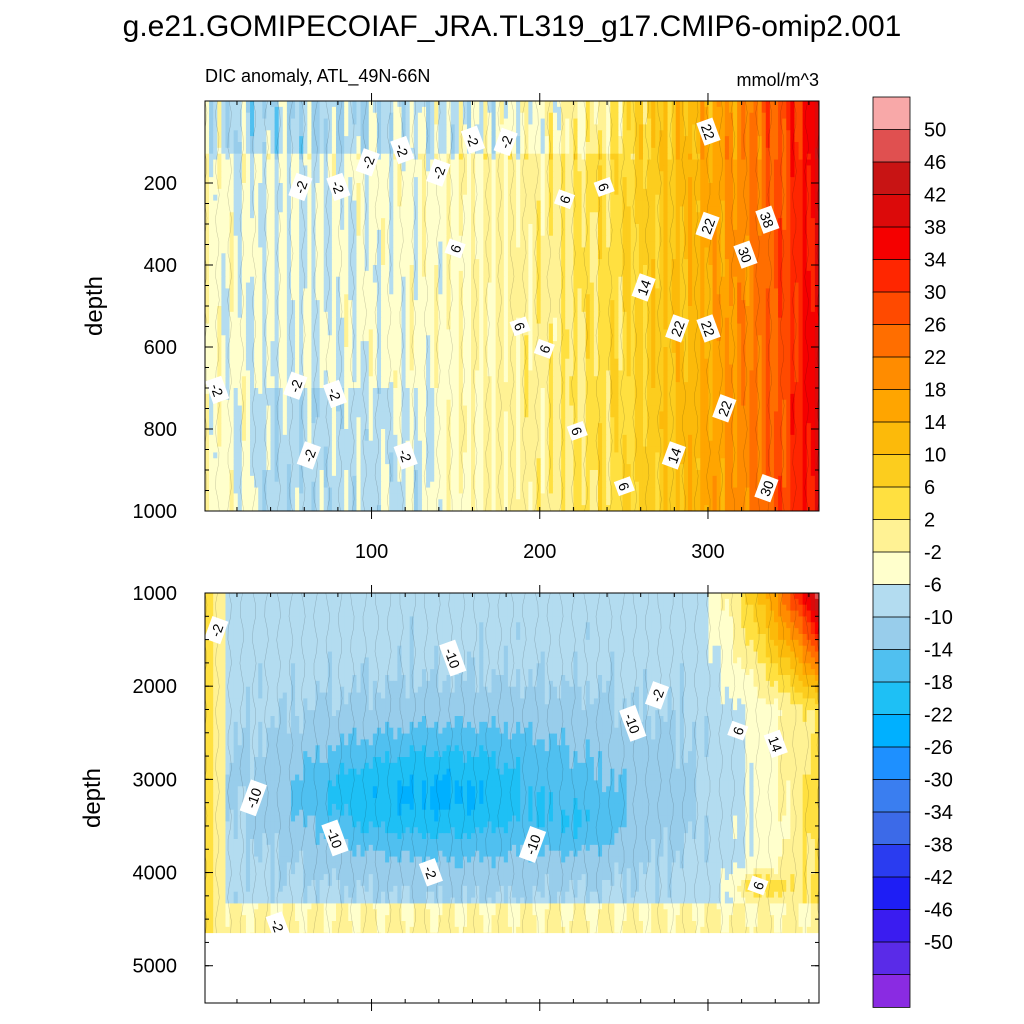  I want to click on x-tick-label: 100, so click(371, 552).